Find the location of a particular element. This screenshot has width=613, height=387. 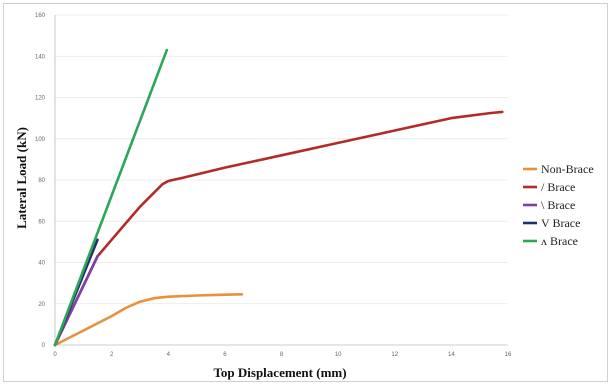

legend-label: Non-Brace is located at coordinates (567, 169).